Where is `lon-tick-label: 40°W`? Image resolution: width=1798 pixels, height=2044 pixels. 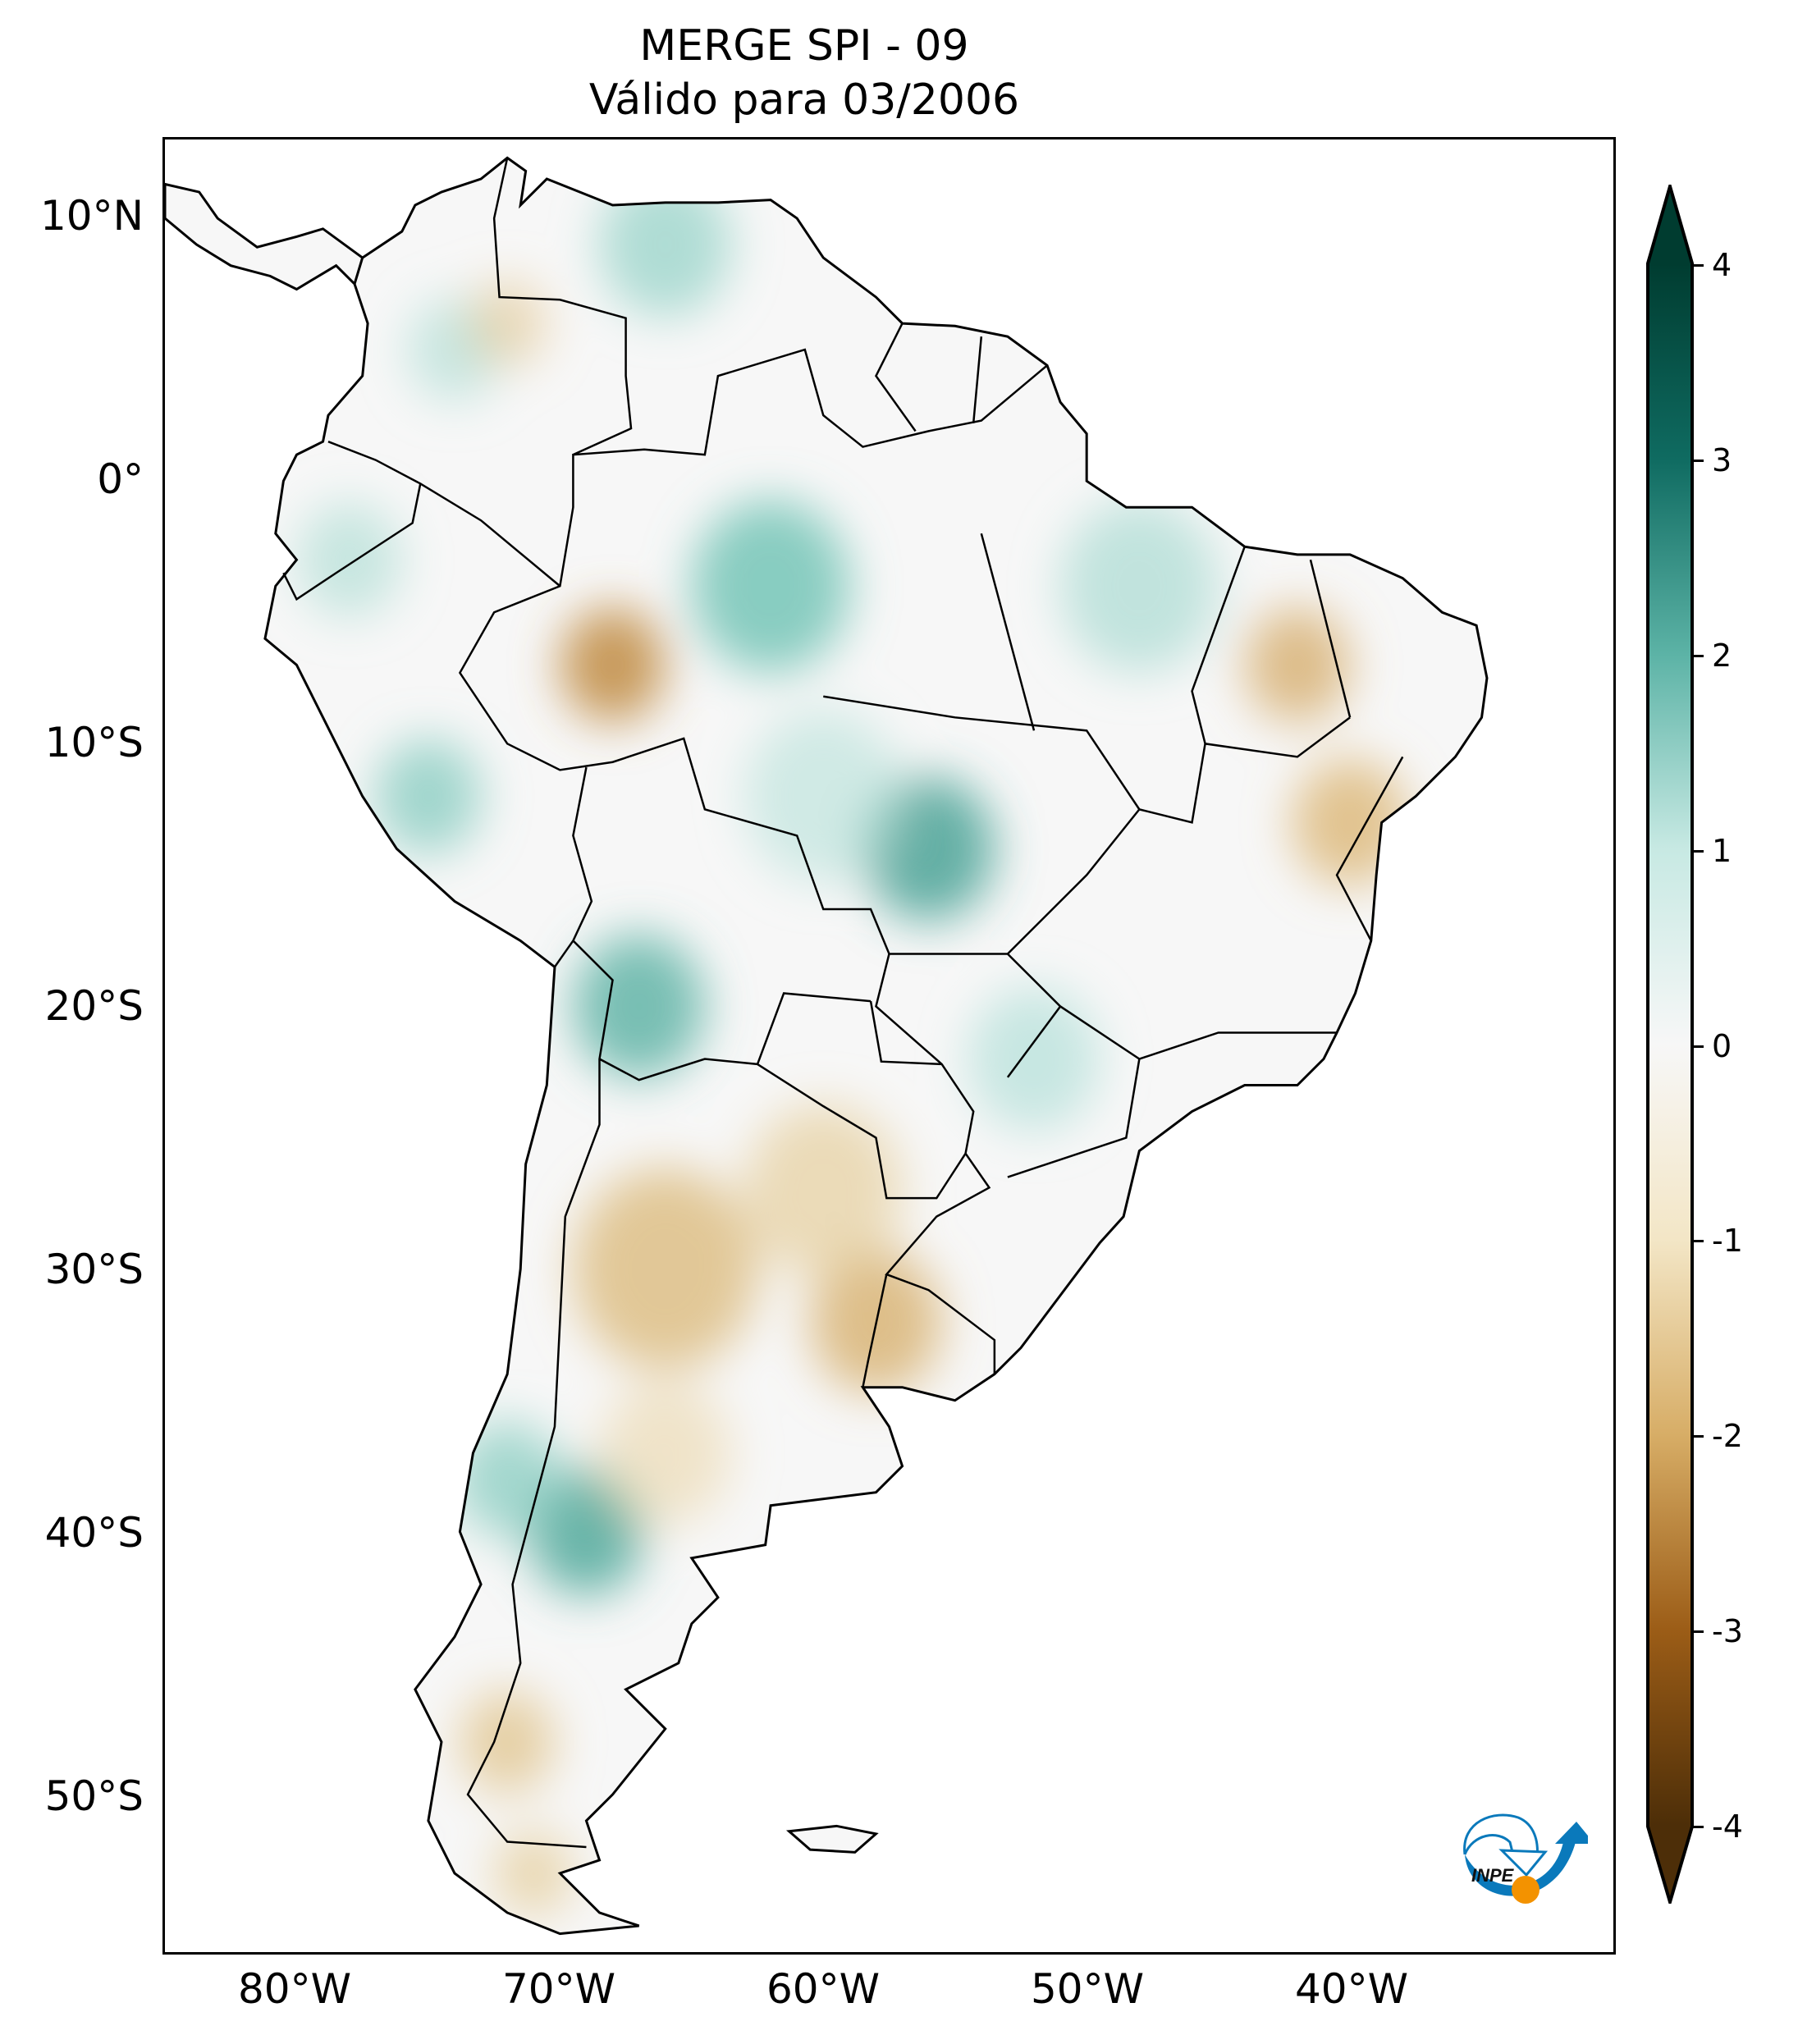 lon-tick-label: 40°W is located at coordinates (1351, 1989).